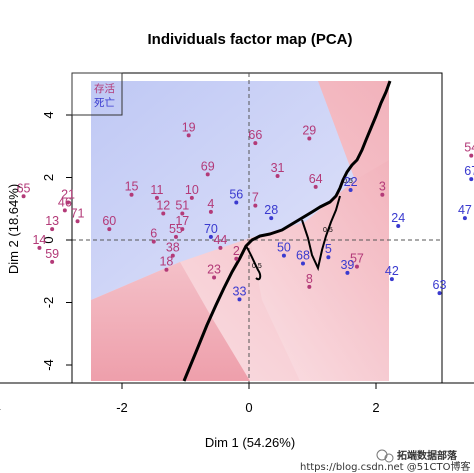  Describe the element at coordinates (347, 265) in the screenshot. I see `point-label: 39` at that location.